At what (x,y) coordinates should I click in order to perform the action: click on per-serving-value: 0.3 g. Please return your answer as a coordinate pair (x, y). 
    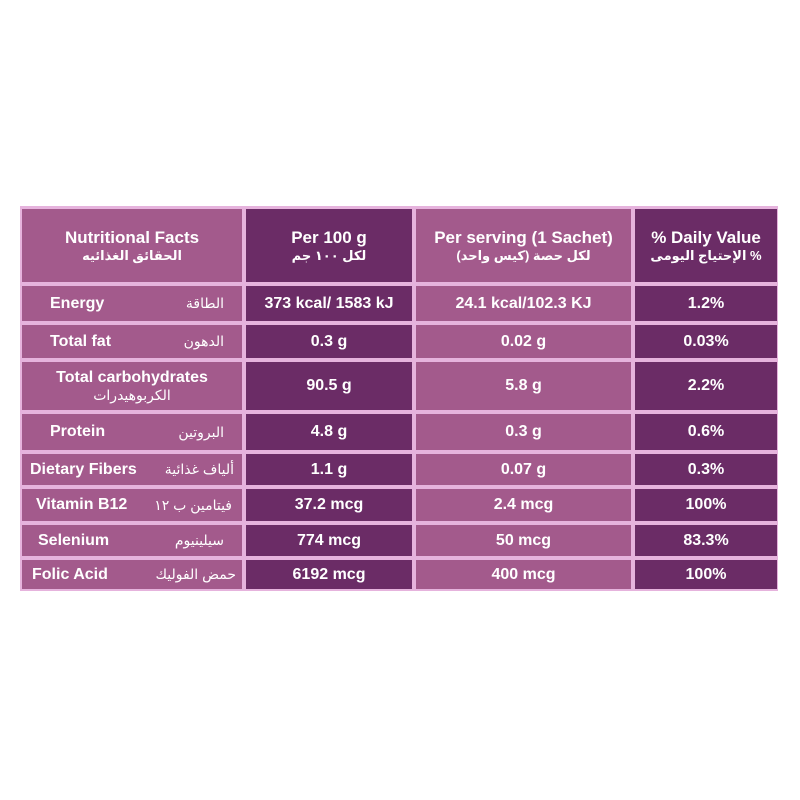
    Looking at the image, I should click on (523, 432).